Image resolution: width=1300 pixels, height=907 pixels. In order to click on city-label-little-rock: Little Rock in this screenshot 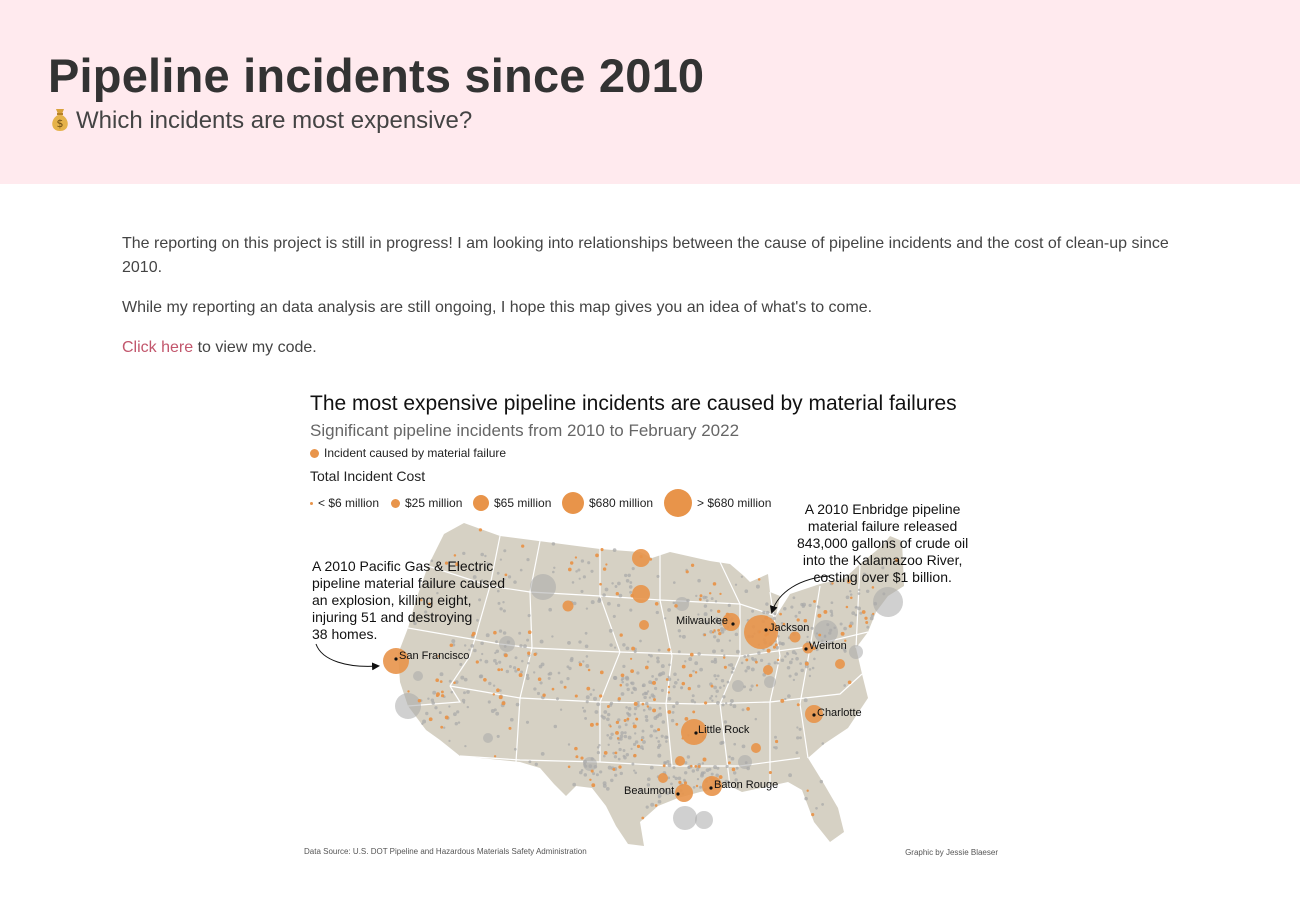, I will do `click(724, 730)`.